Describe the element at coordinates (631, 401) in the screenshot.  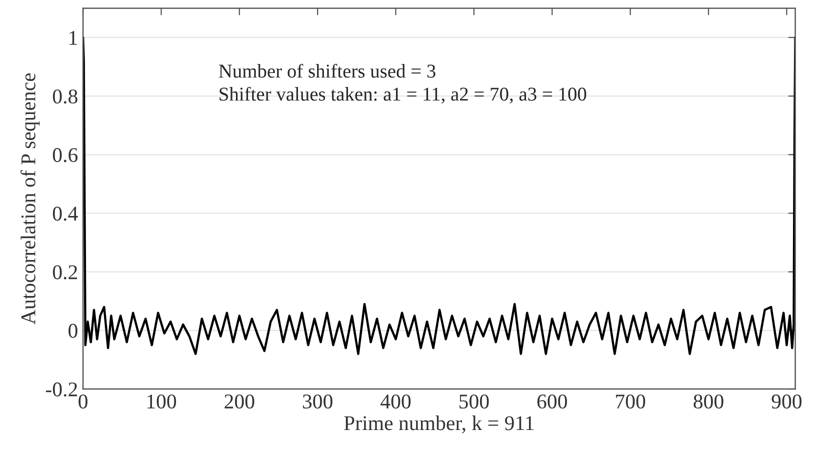
I see `x-tick-label: 700` at that location.